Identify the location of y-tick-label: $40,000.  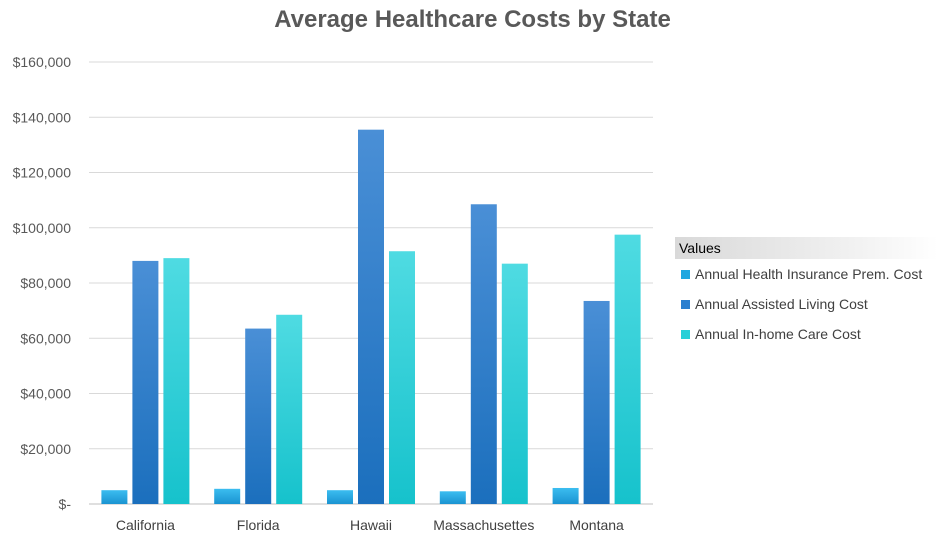
(45, 394).